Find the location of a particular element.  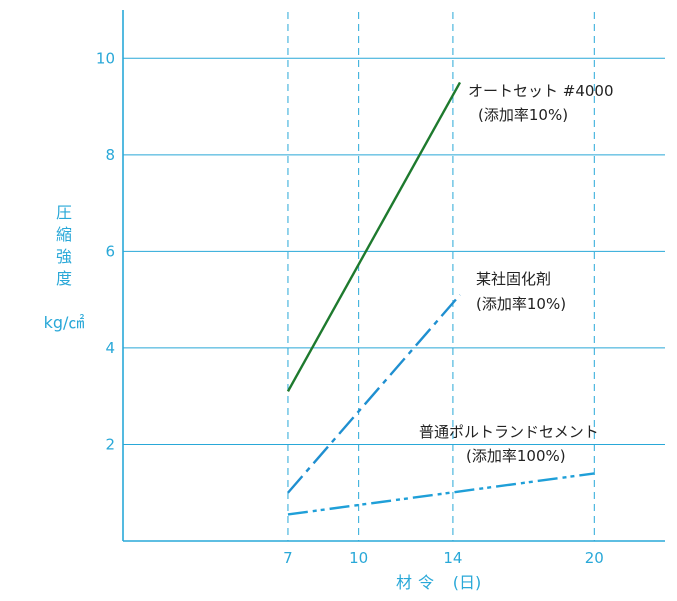

x-tick-label: 10 is located at coordinates (358, 558).